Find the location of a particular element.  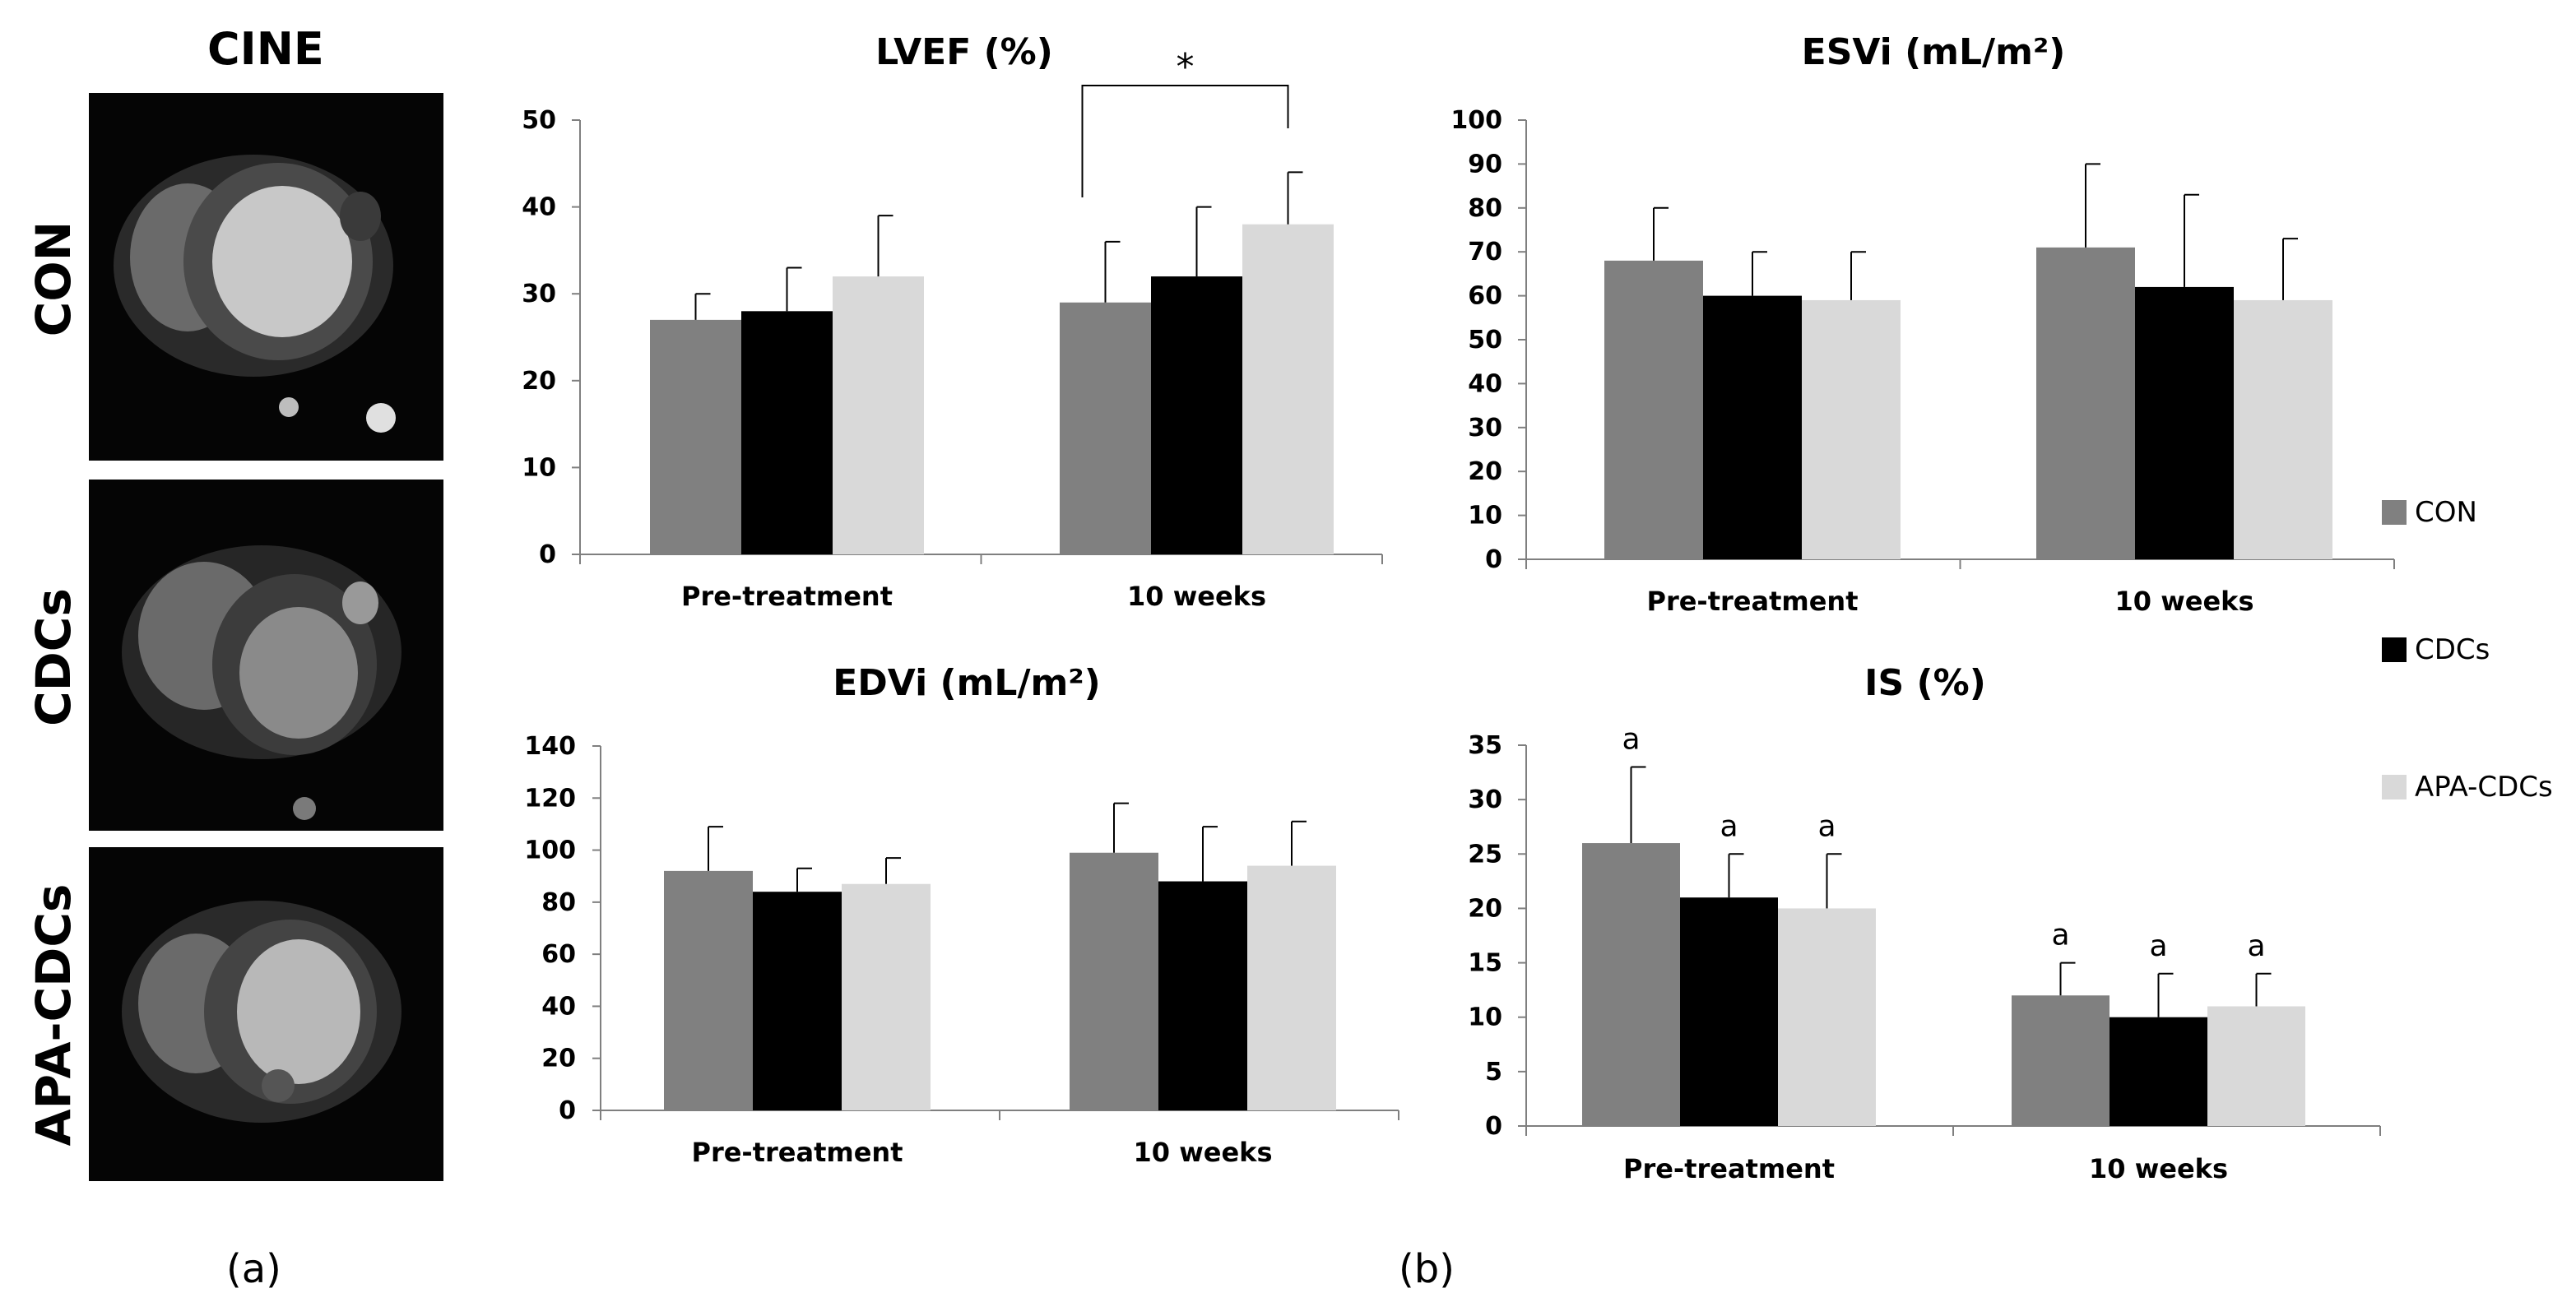

legend-swatch-apa-cdcs is located at coordinates (2394, 787).